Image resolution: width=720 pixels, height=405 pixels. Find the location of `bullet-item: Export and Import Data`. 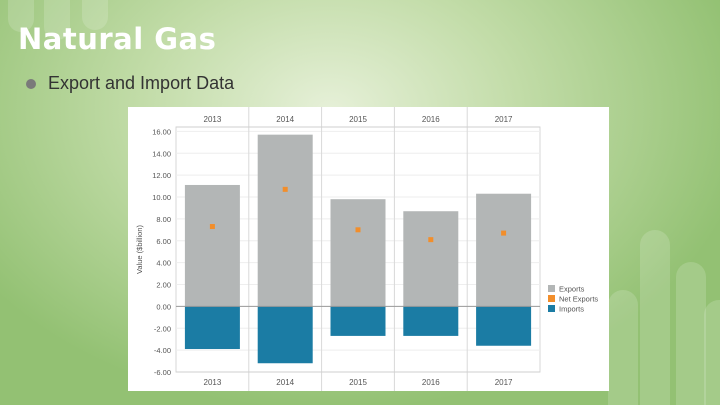

bullet-item: Export and Import Data is located at coordinates (130, 83).